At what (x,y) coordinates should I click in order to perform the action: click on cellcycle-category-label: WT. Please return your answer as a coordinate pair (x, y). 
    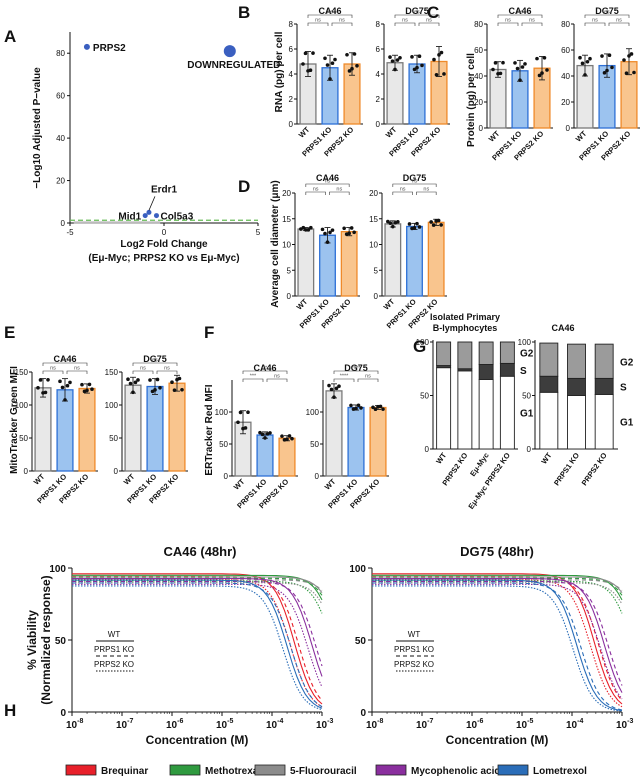
    Looking at the image, I should click on (441, 458).